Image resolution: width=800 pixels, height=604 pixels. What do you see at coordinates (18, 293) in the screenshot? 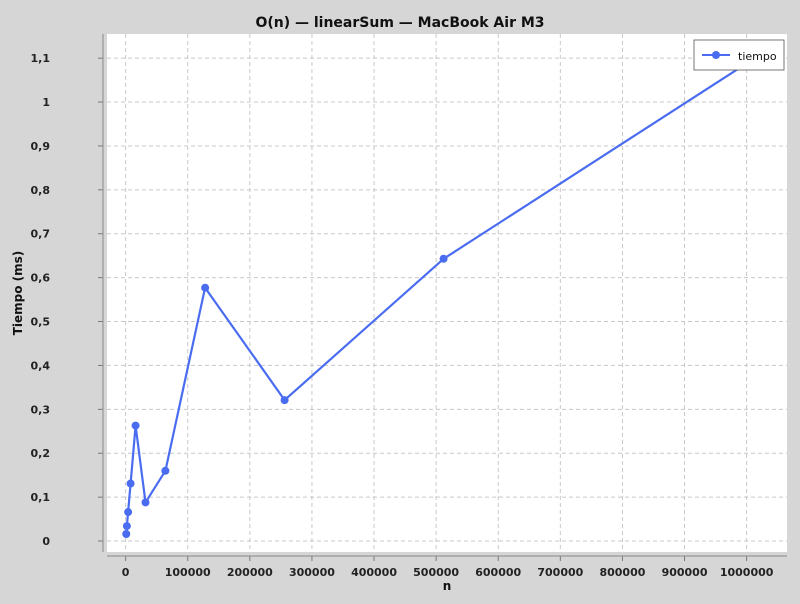
I see `y-axis-label: Tiempo (ms)` at bounding box center [18, 293].